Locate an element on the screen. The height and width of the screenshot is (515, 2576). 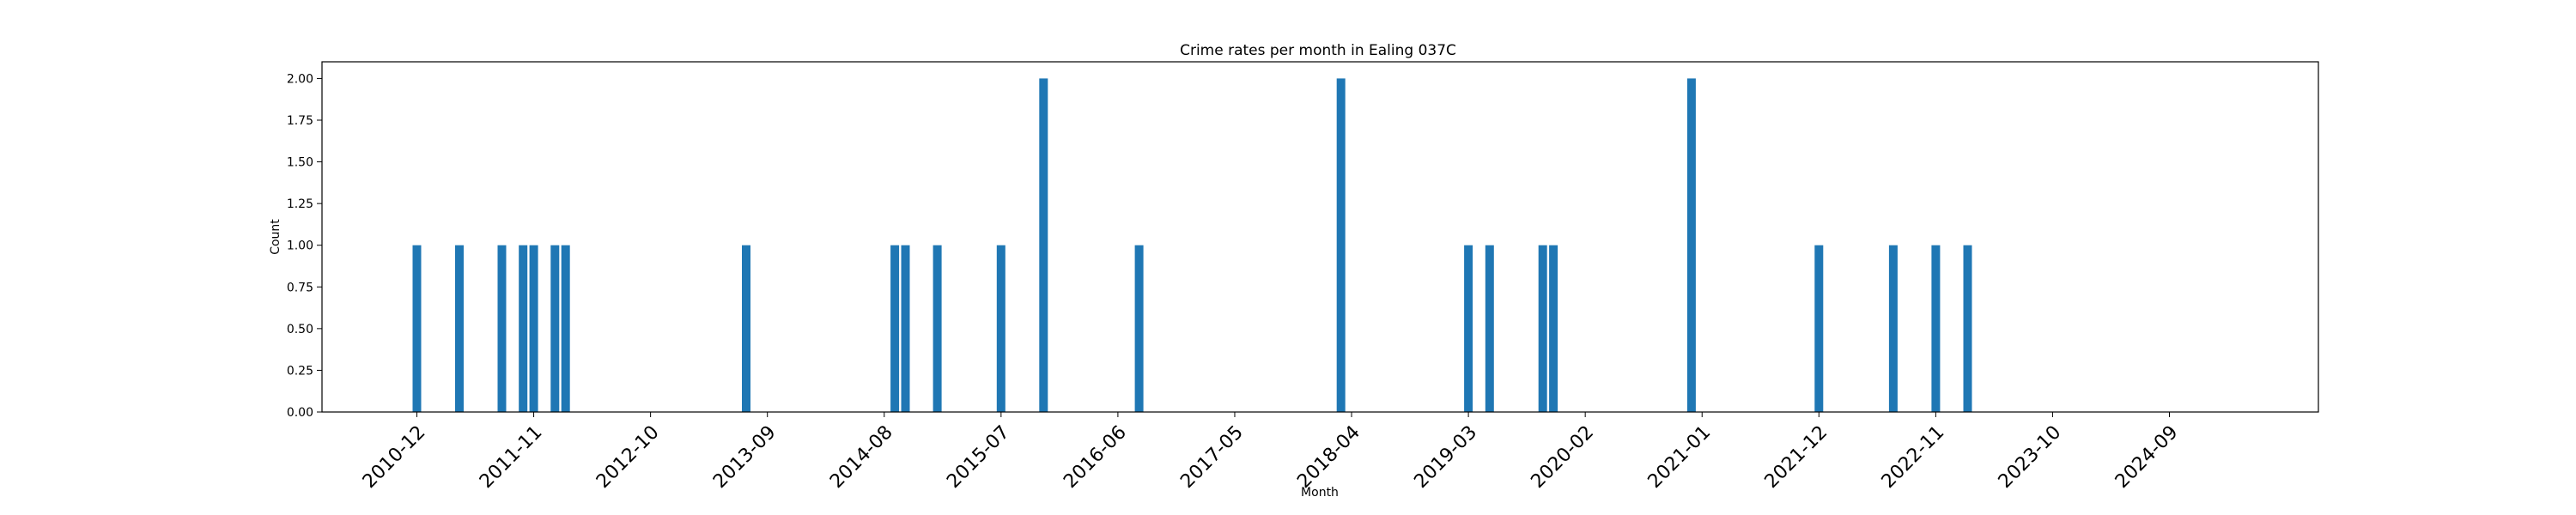
x-tick-label: 2022-11 is located at coordinates (1914, 457).